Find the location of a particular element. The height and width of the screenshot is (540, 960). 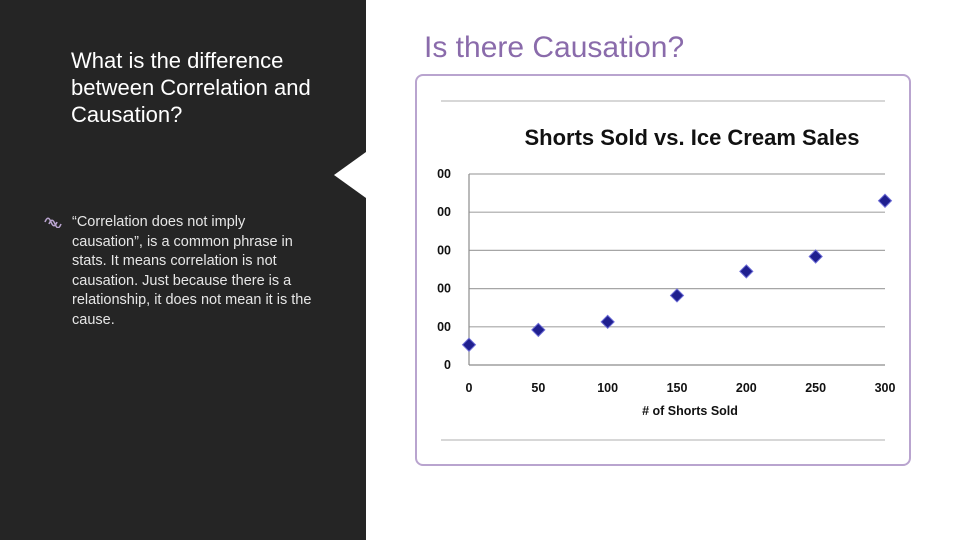

x-tick-label: 50 is located at coordinates (538, 388).